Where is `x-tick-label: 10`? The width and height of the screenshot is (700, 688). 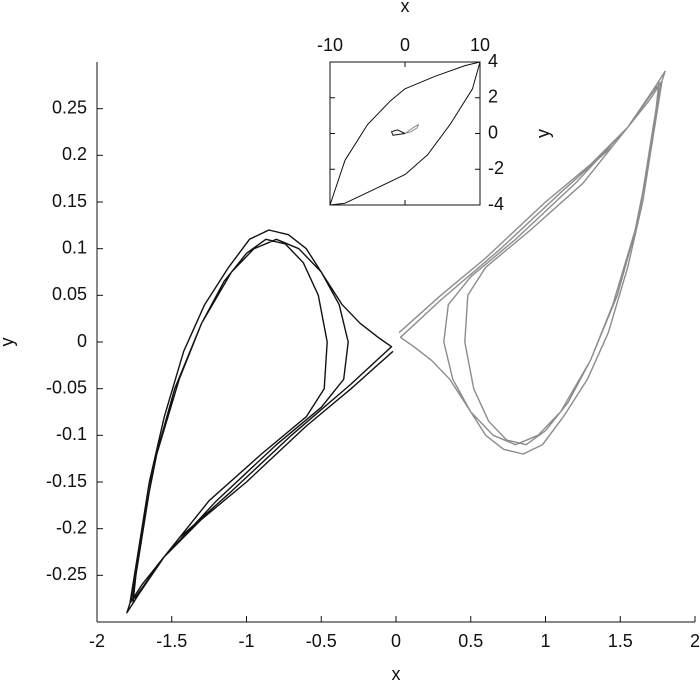 x-tick-label: 10 is located at coordinates (480, 45).